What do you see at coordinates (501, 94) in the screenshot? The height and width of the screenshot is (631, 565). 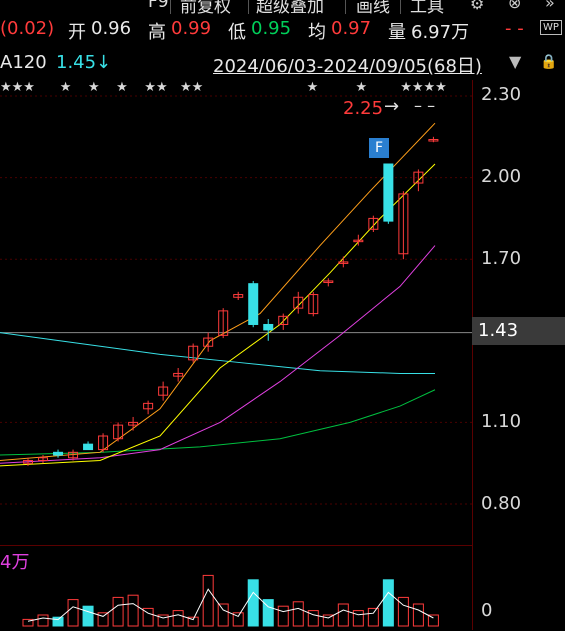 I see `tick-label: 2.30` at bounding box center [501, 94].